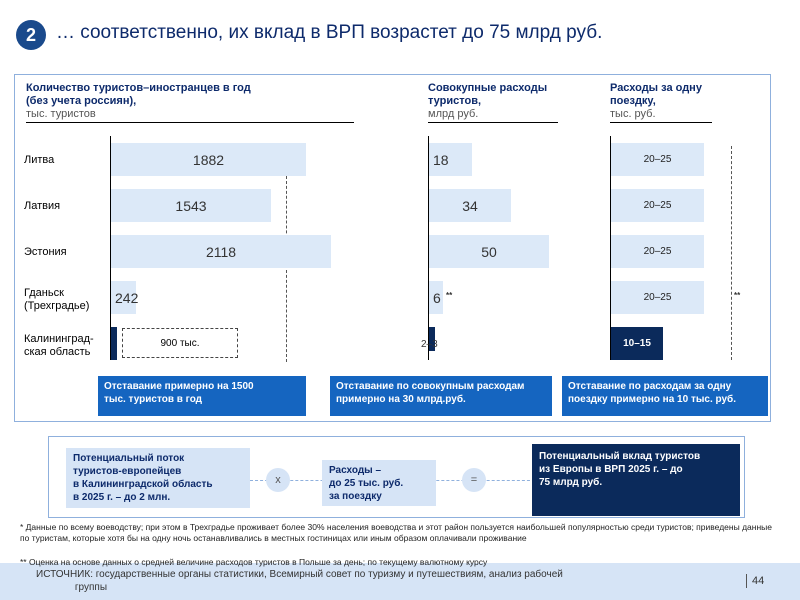  I want to click on formula-spending-box: Расходы – до 25 тыс. руб. за поездку, so click(379, 483).